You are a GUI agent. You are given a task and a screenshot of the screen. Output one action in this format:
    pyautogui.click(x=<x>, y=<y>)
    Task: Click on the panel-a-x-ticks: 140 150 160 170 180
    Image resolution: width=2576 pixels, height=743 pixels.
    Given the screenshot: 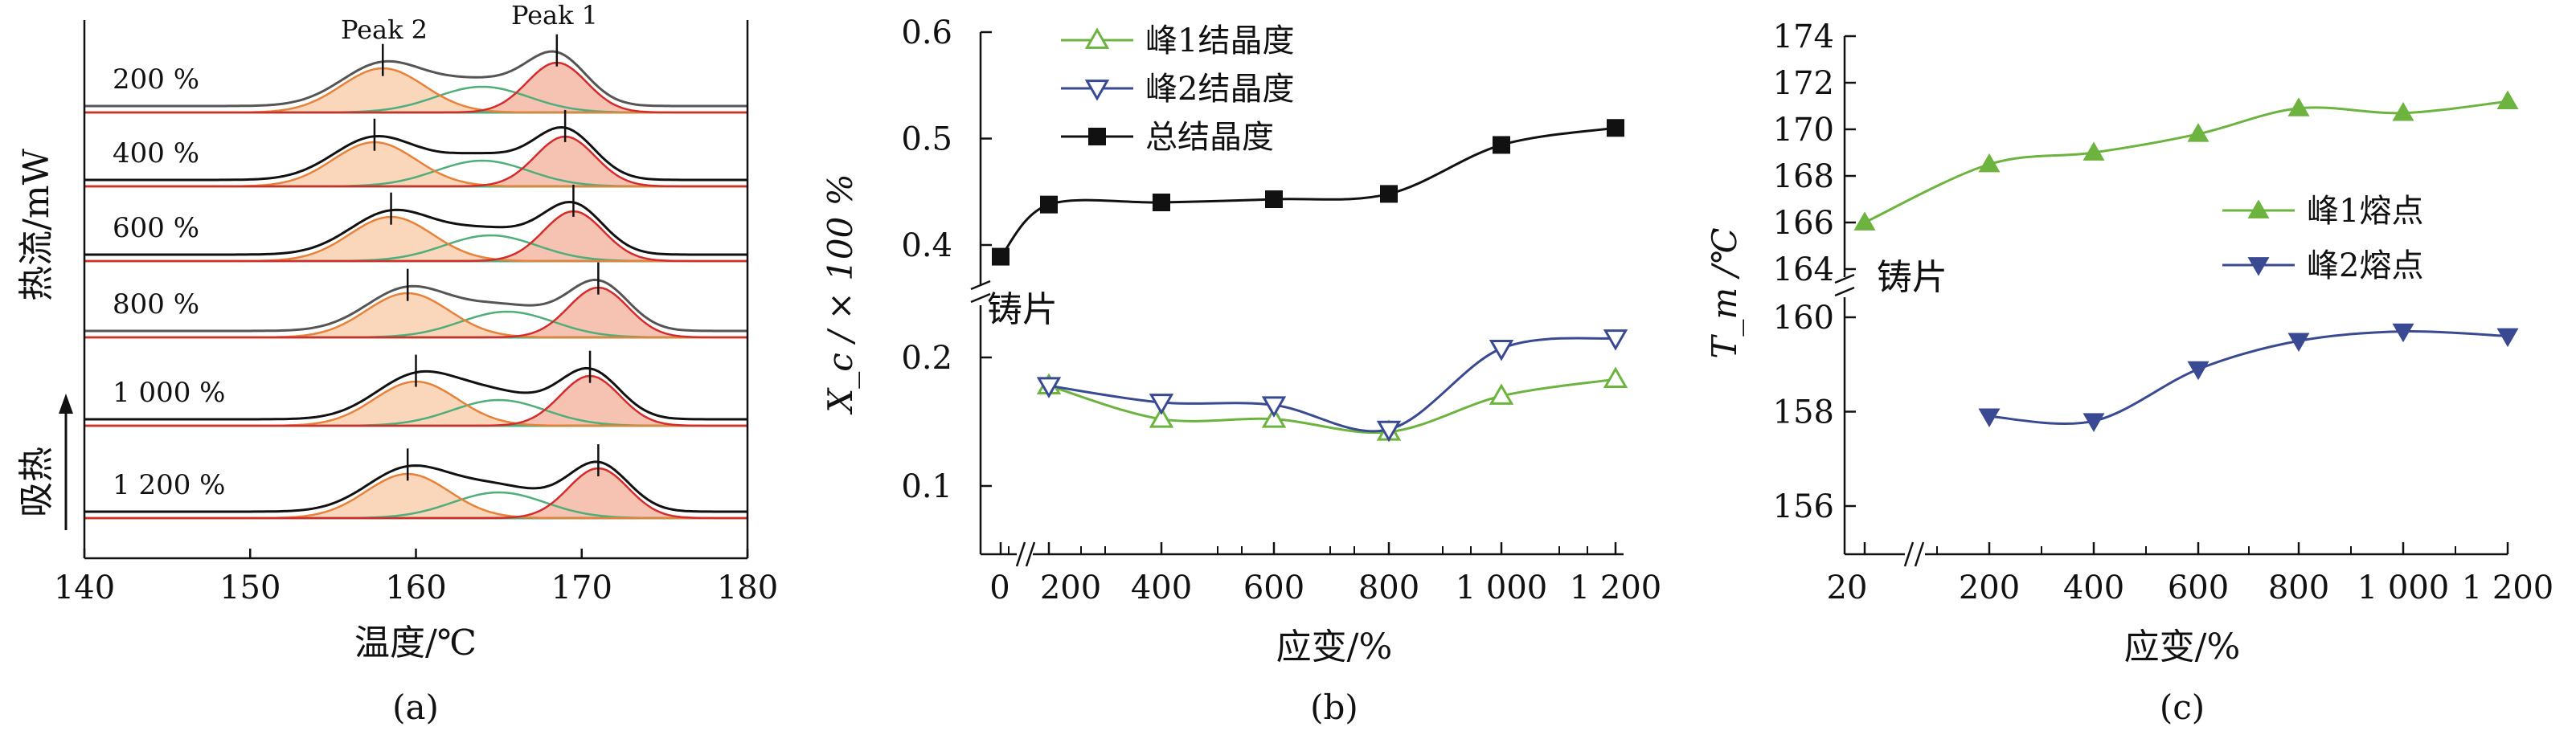 What is the action you would take?
    pyautogui.click(x=416, y=577)
    